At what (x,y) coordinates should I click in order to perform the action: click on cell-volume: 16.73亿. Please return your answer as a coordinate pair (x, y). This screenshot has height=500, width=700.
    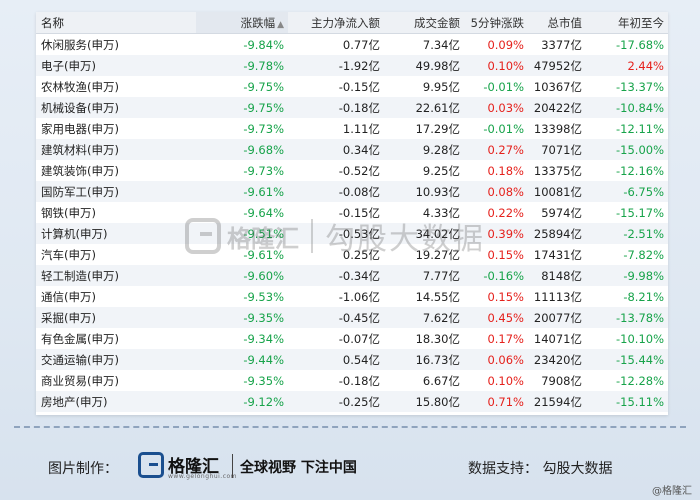
    Looking at the image, I should click on (424, 359).